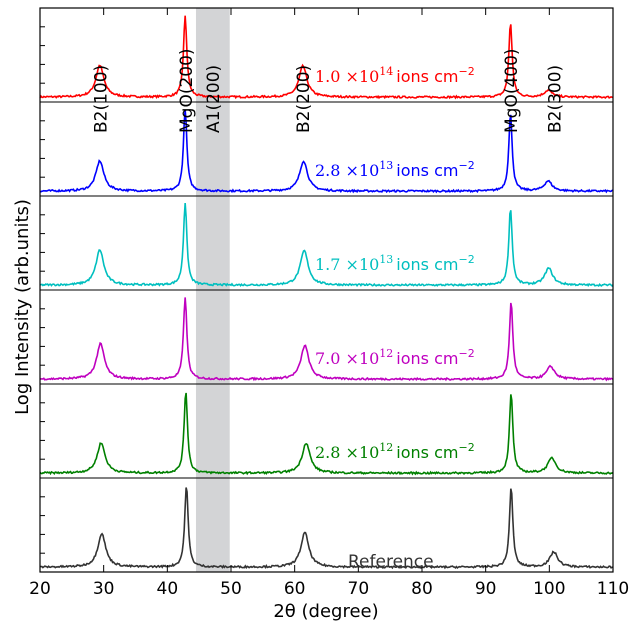  I want to click on peak-label: B2(200), so click(304, 99).